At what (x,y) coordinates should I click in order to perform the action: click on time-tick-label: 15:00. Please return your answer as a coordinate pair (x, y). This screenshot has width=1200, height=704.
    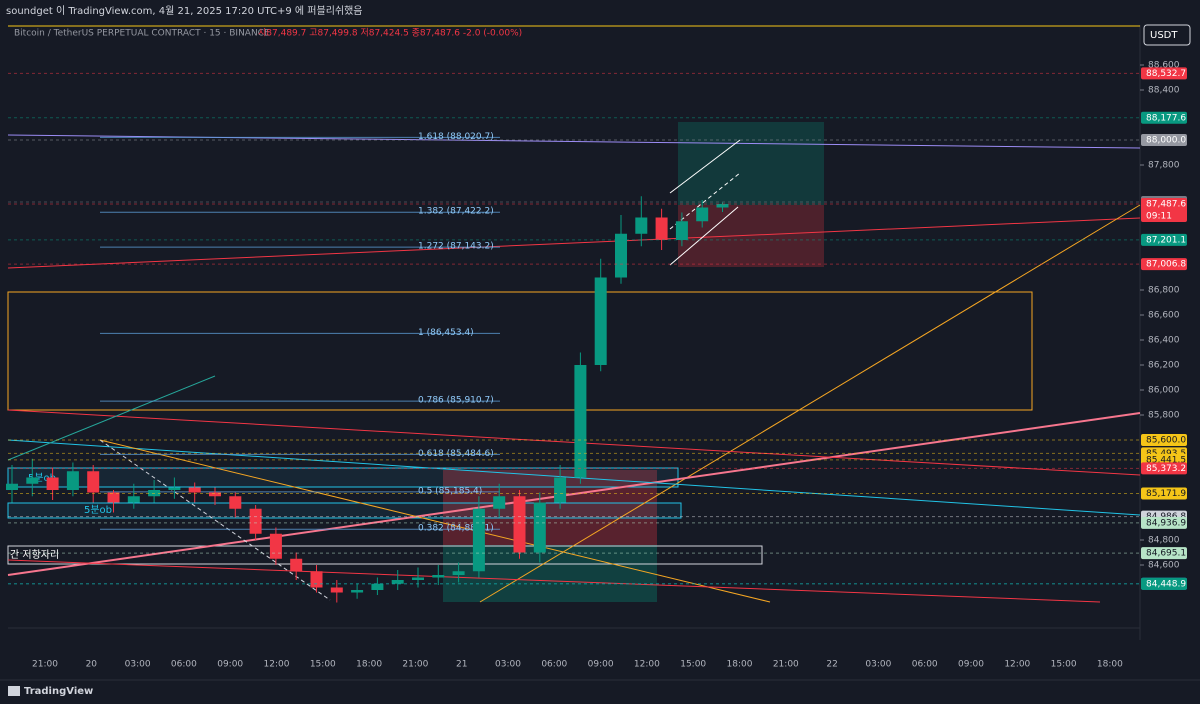
    Looking at the image, I should click on (693, 665).